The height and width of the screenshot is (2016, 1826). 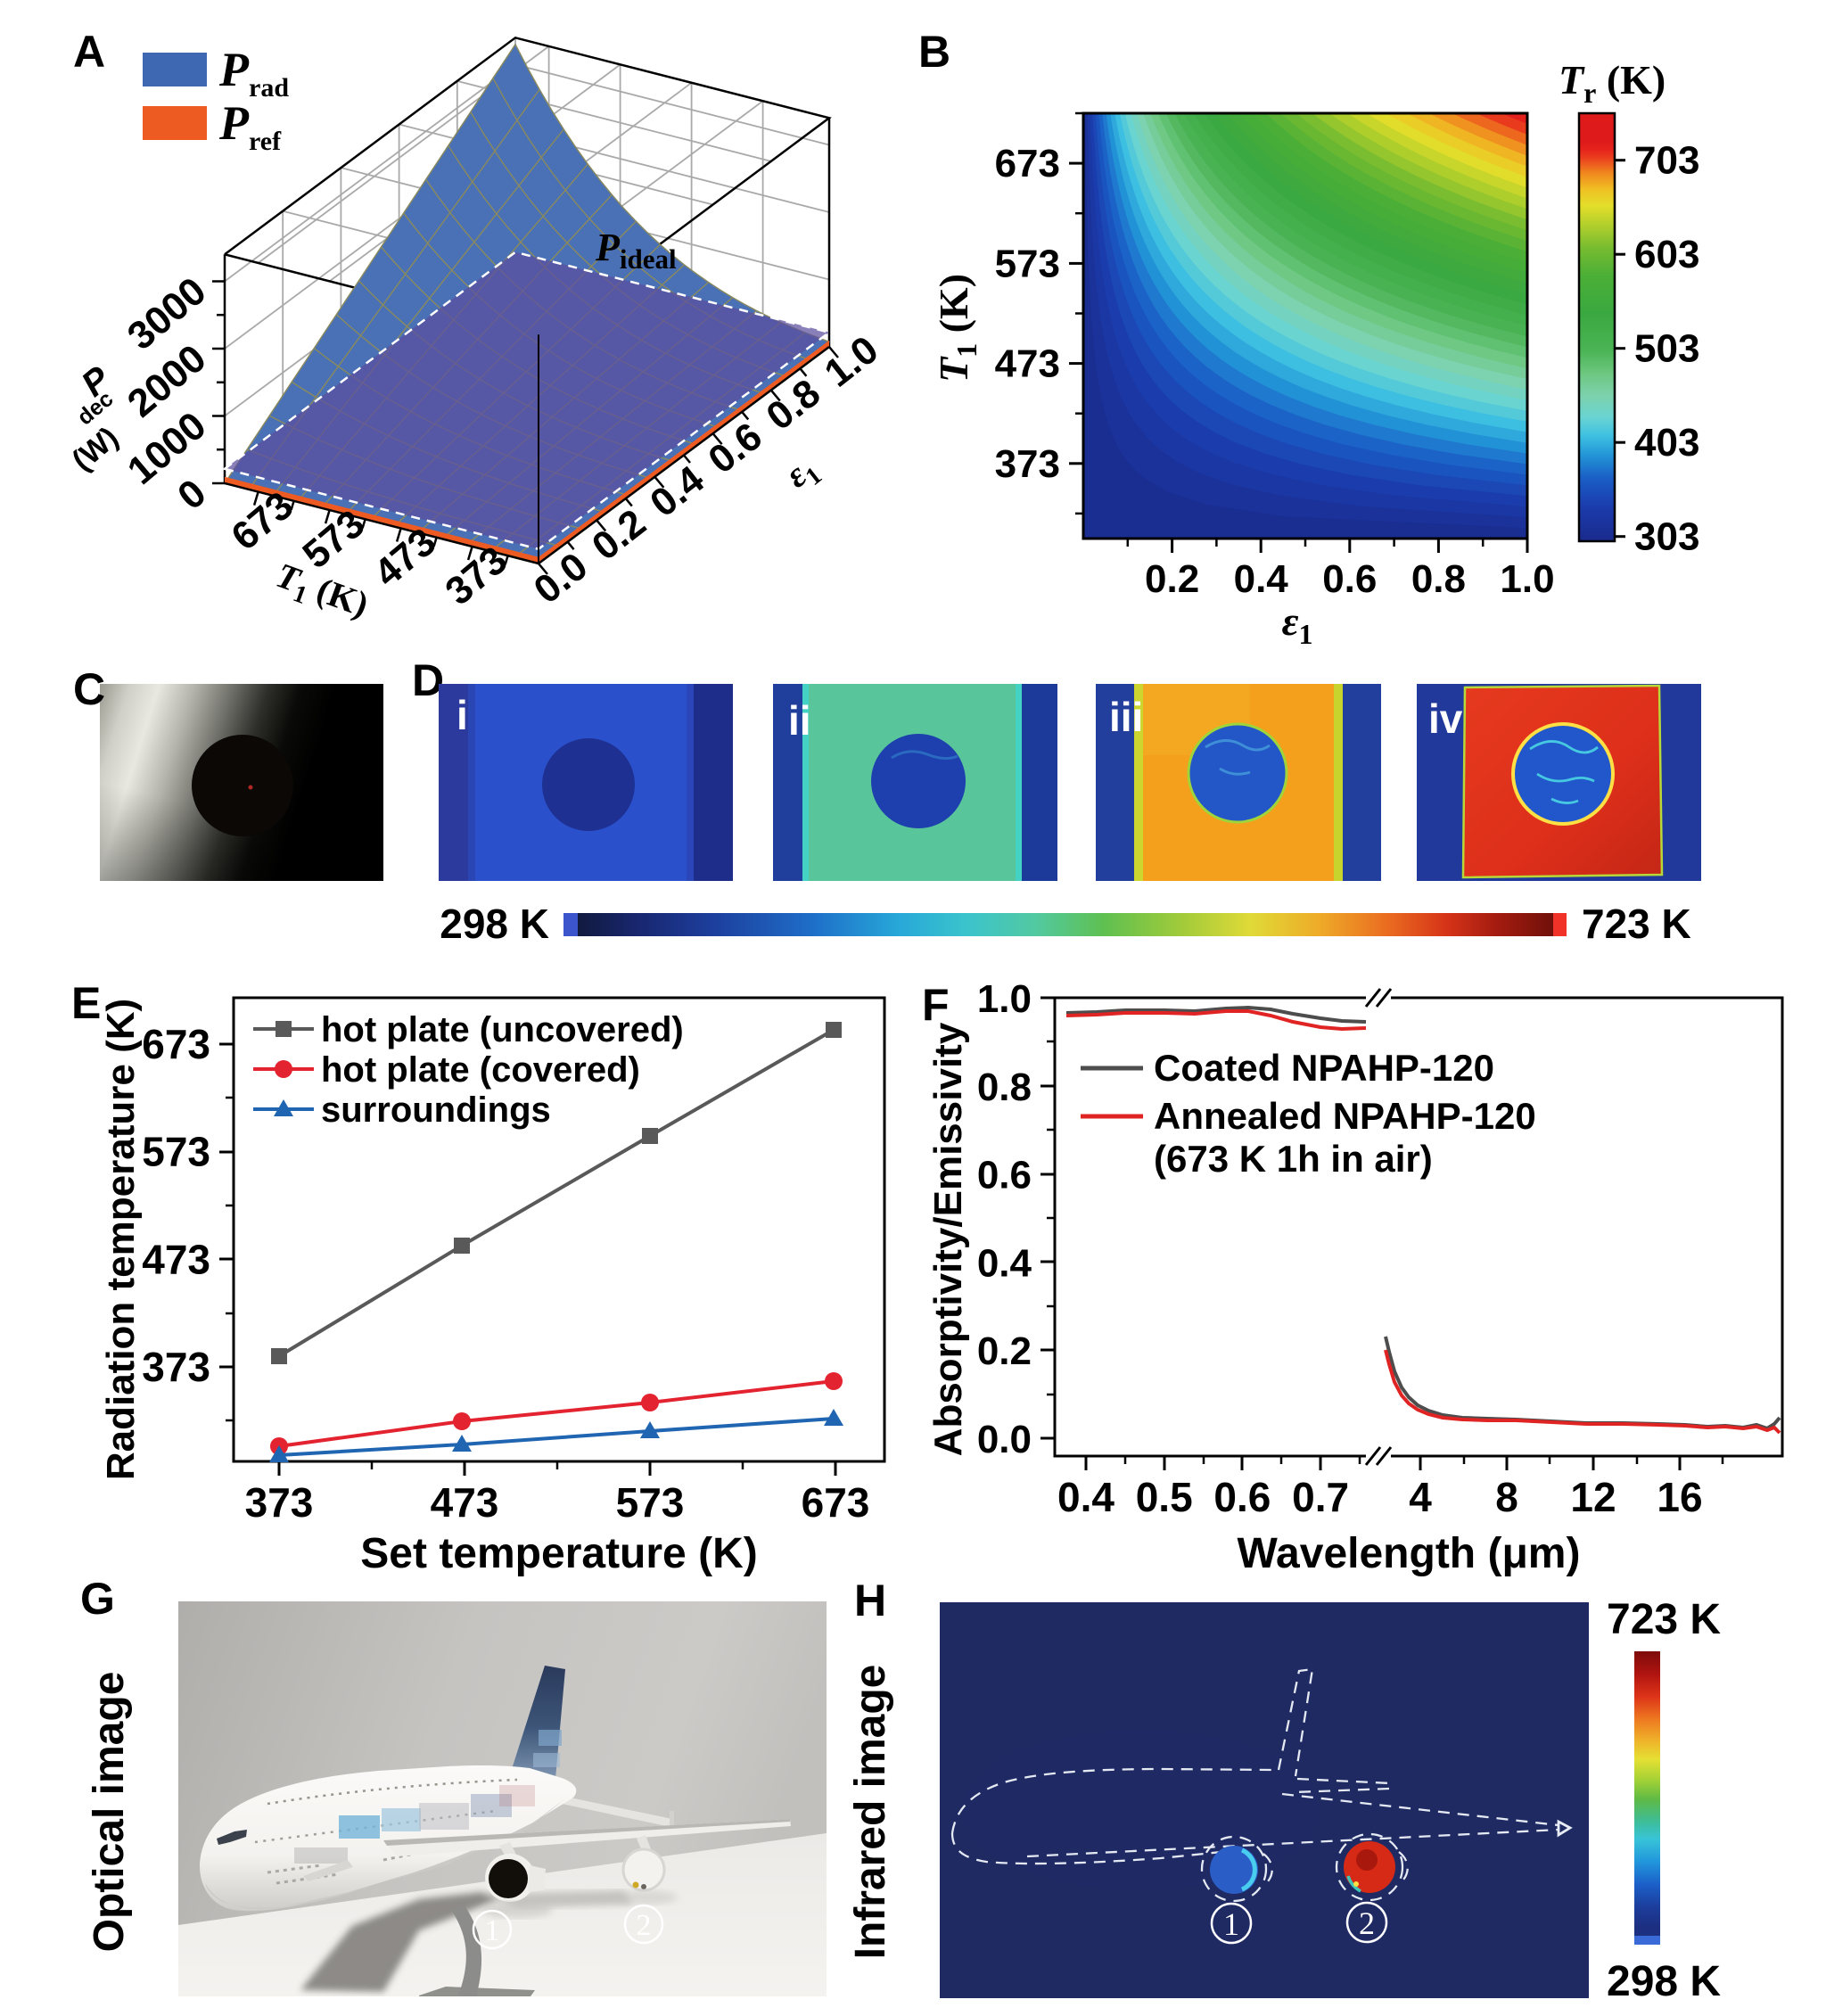 What do you see at coordinates (957, 328) in the screenshot?
I see `svg-text: T1 (K)` at bounding box center [957, 328].